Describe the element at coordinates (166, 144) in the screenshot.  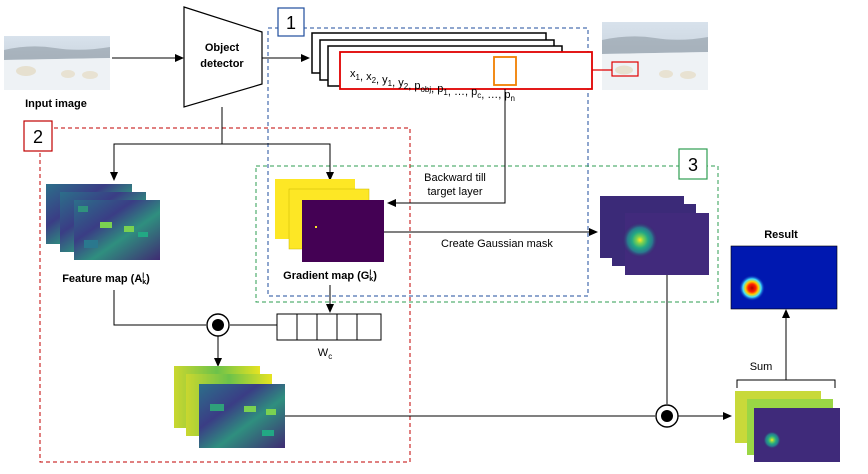
I see `arrow-detector-to-feature-map` at that location.